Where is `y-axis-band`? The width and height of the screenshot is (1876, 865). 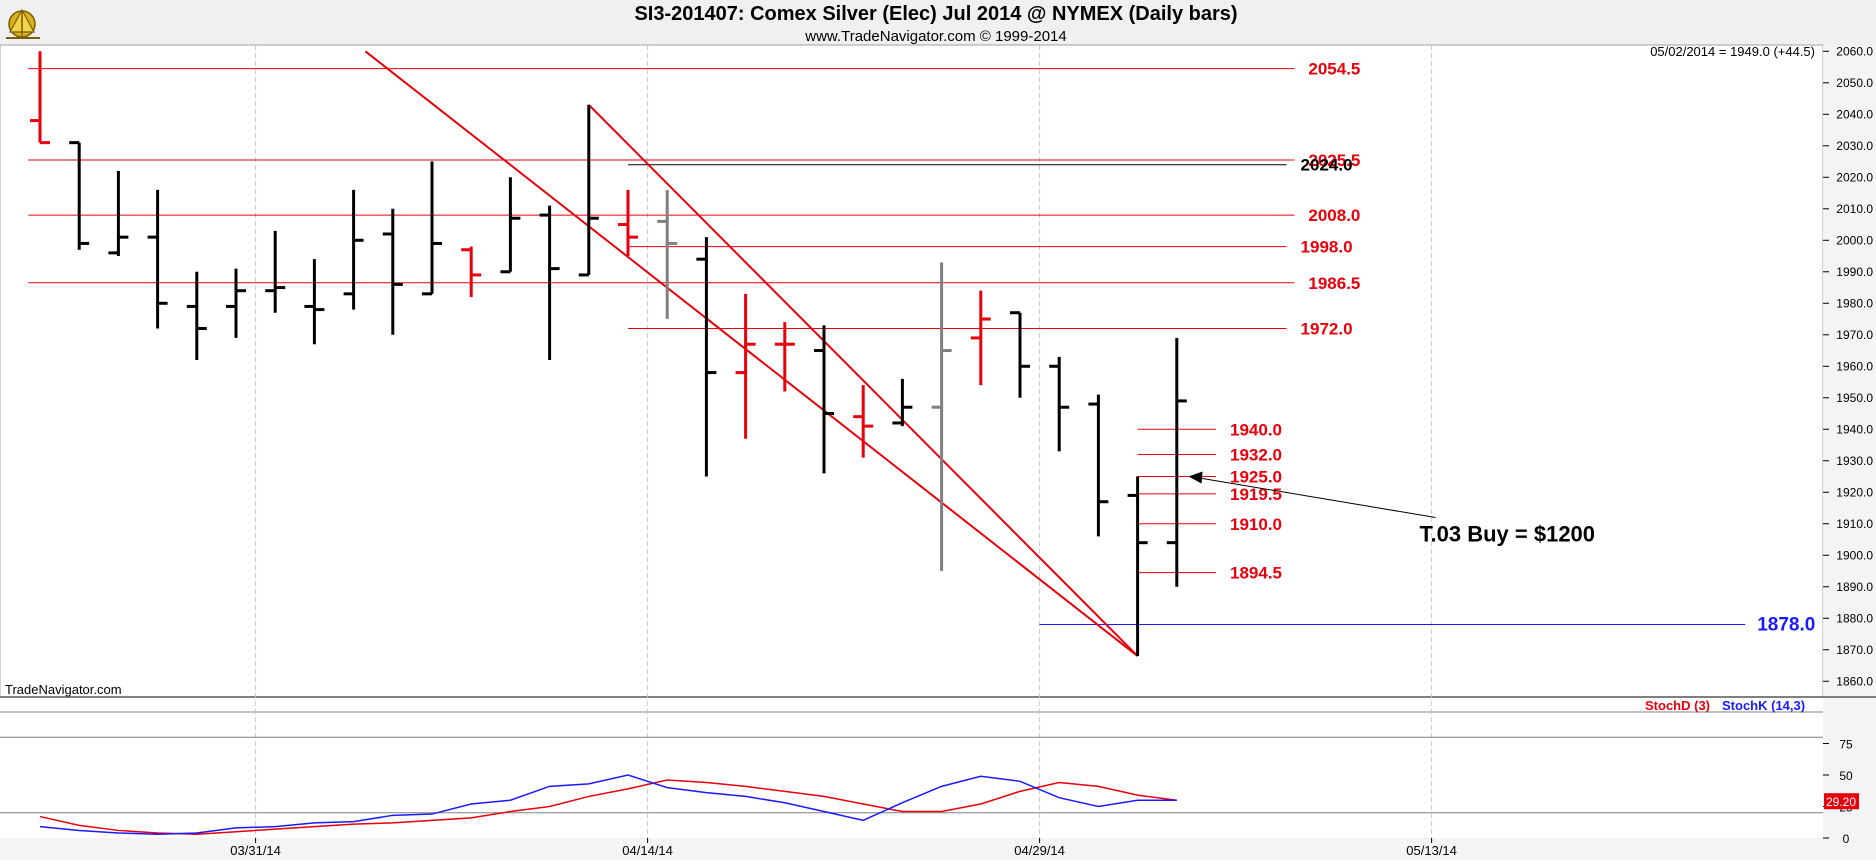
y-axis-band is located at coordinates (1849, 452).